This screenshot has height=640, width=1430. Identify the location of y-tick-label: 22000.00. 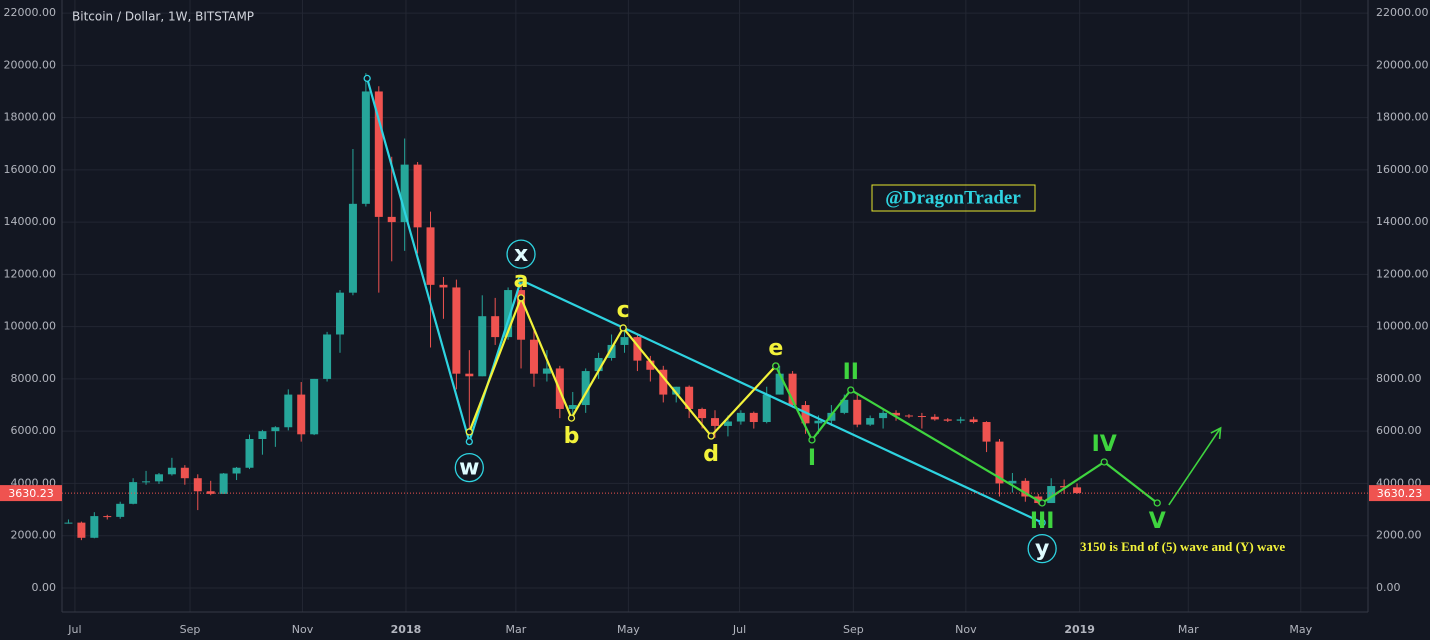
(30, 12).